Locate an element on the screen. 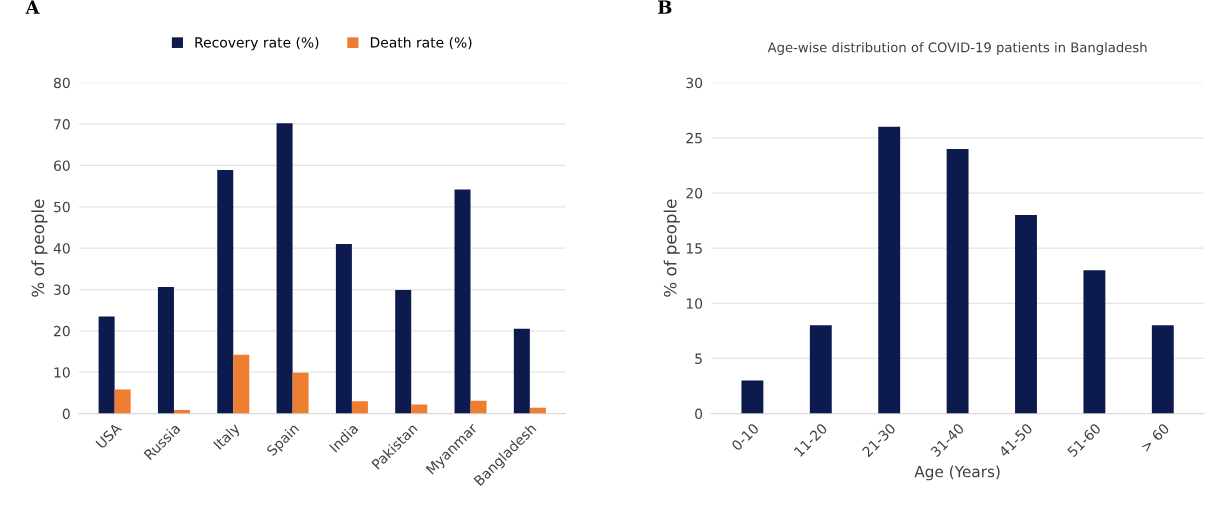  y-tick-label: 25 is located at coordinates (694, 138).